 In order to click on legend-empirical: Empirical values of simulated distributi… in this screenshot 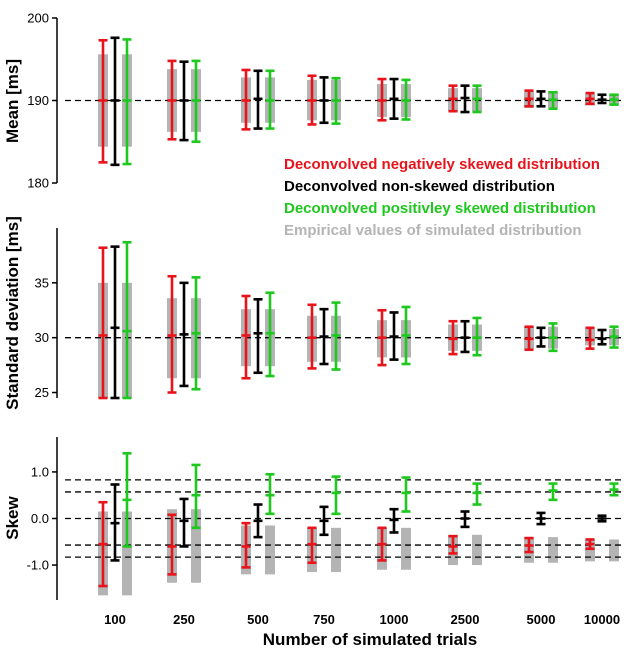, I will do `click(433, 230)`.